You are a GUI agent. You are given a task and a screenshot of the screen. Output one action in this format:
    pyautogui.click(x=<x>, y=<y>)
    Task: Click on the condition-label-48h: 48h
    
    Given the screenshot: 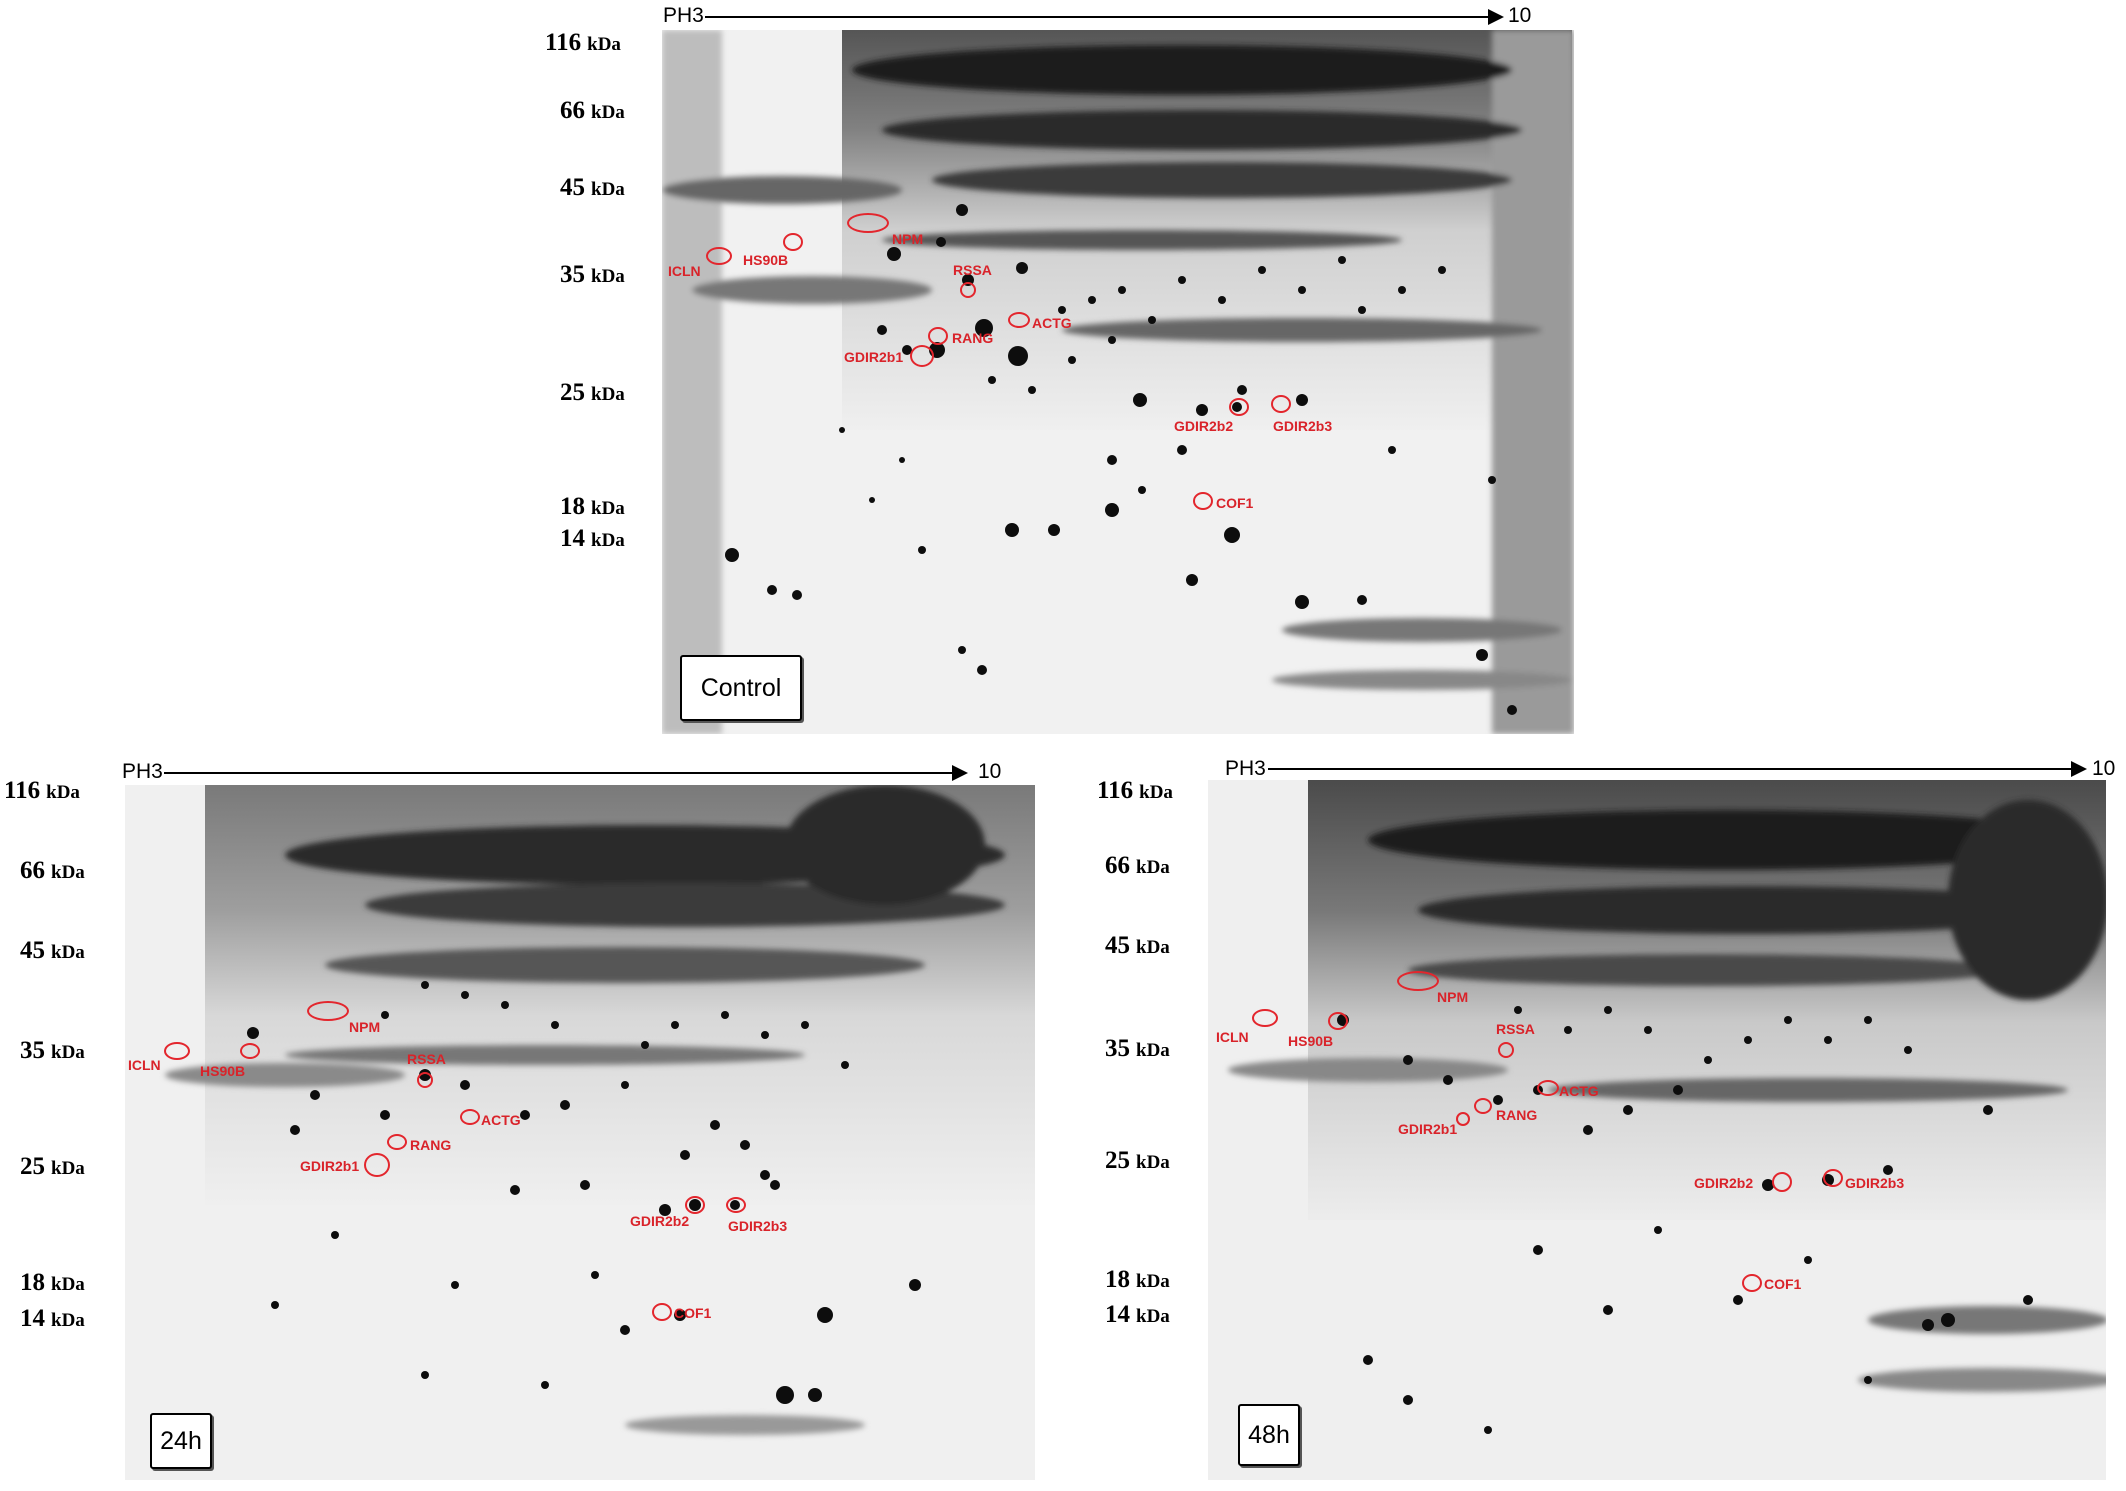 What is the action you would take?
    pyautogui.click(x=1269, y=1435)
    